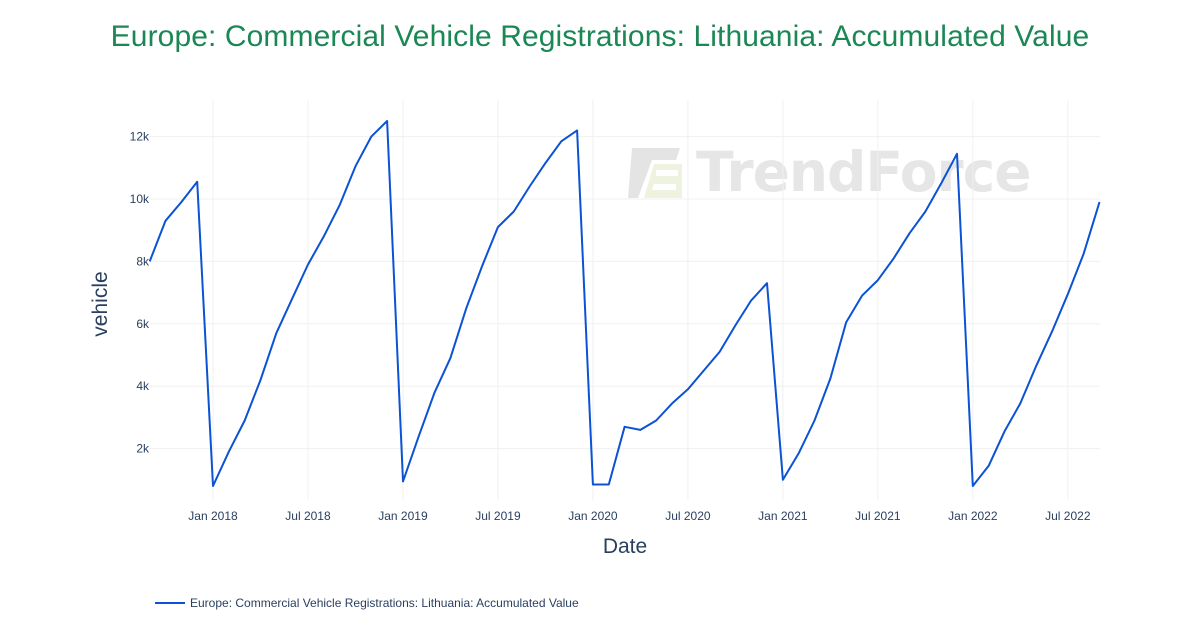 Image resolution: width=1200 pixels, height=630 pixels. Describe the element at coordinates (143, 324) in the screenshot. I see `y-tick-label: 6k` at that location.